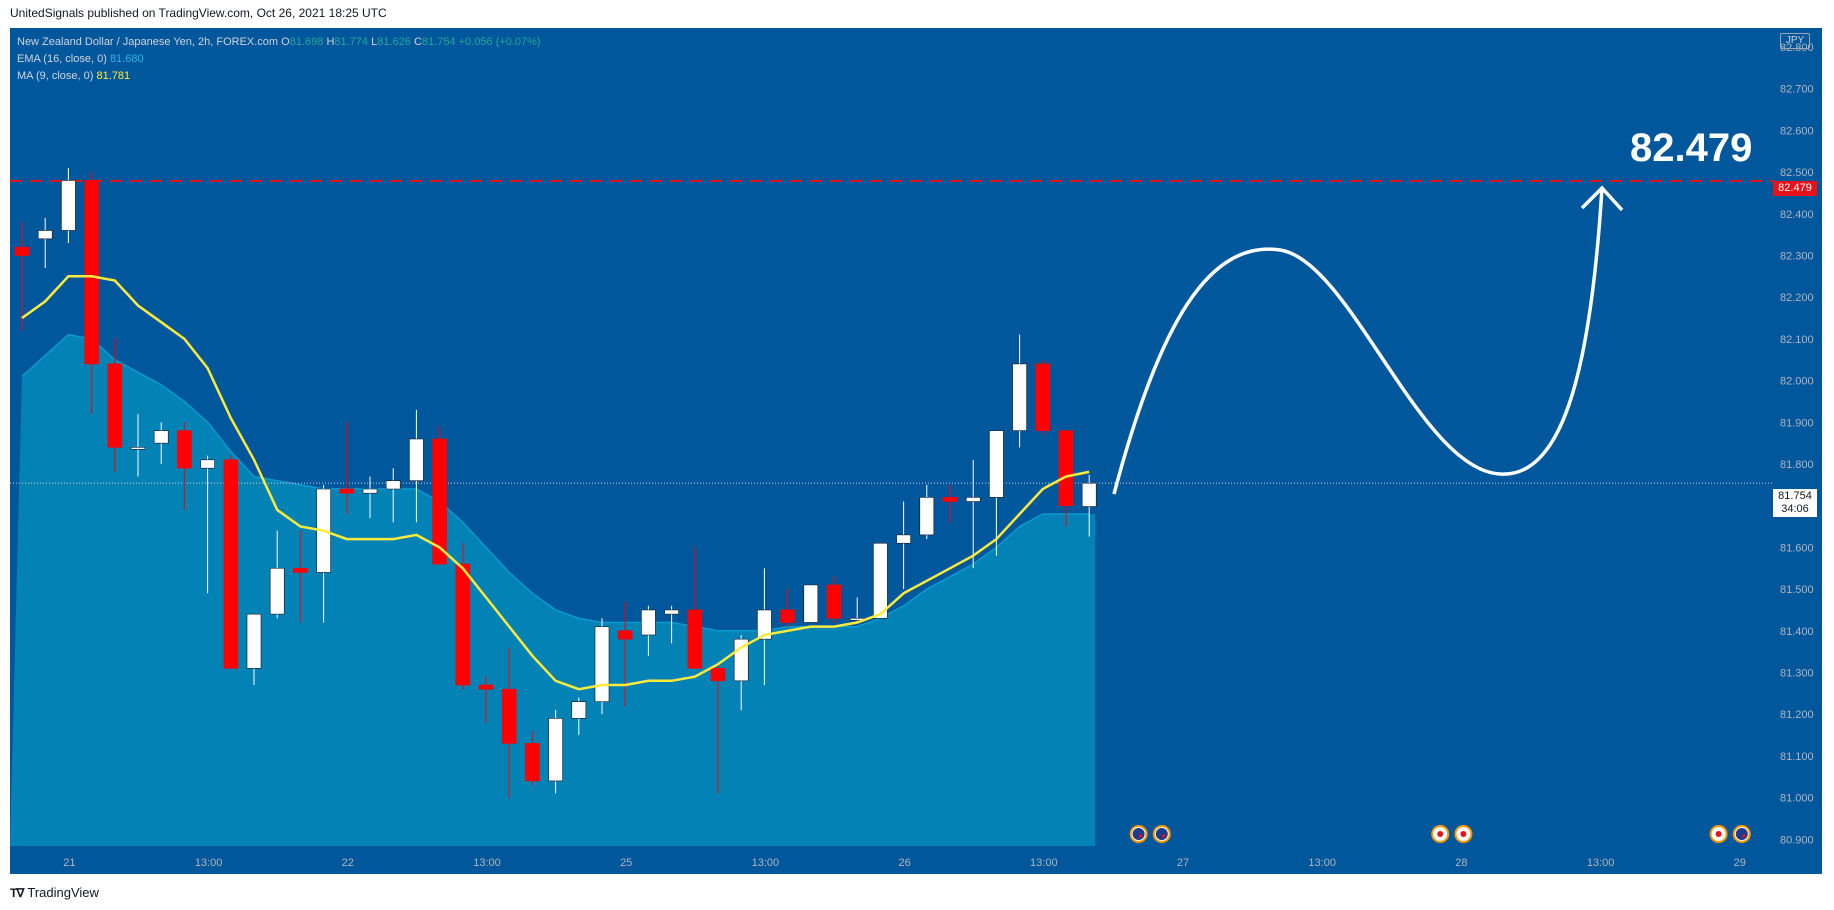  Describe the element at coordinates (1797, 340) in the screenshot. I see `price-tick-label: 82.100` at that location.